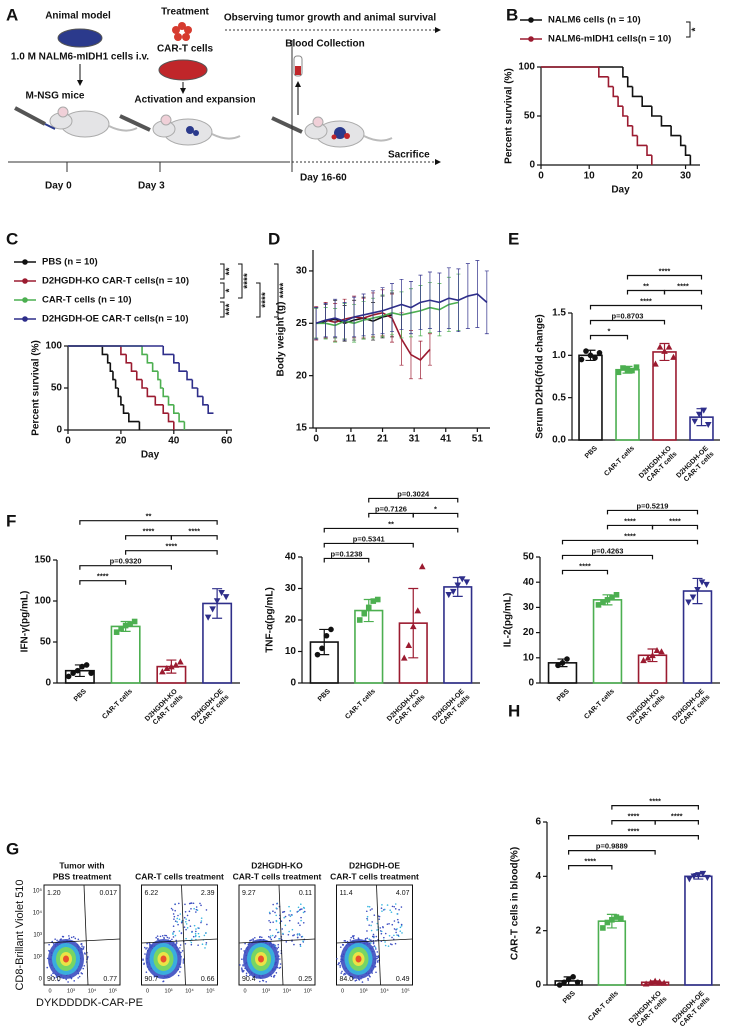 The height and width of the screenshot is (1034, 740). What do you see at coordinates (194, 100) in the screenshot?
I see `schematic-text: Activation and expansion` at bounding box center [194, 100].